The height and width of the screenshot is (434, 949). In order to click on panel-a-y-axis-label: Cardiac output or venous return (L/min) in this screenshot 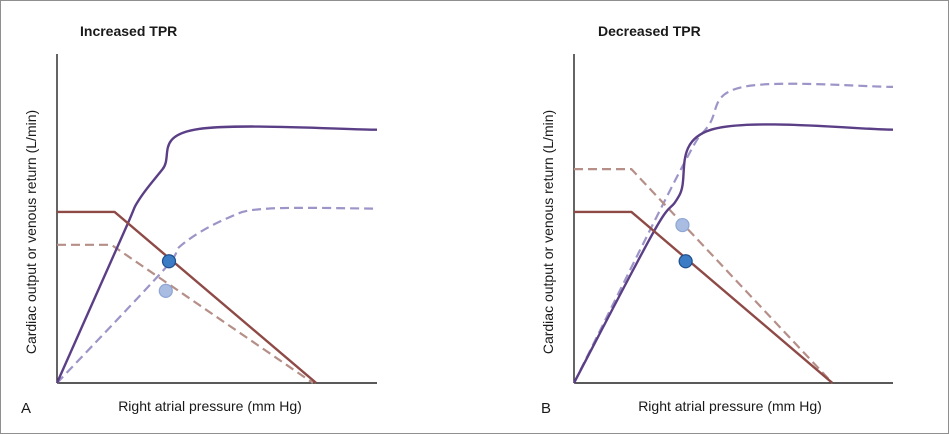, I will do `click(31, 232)`.